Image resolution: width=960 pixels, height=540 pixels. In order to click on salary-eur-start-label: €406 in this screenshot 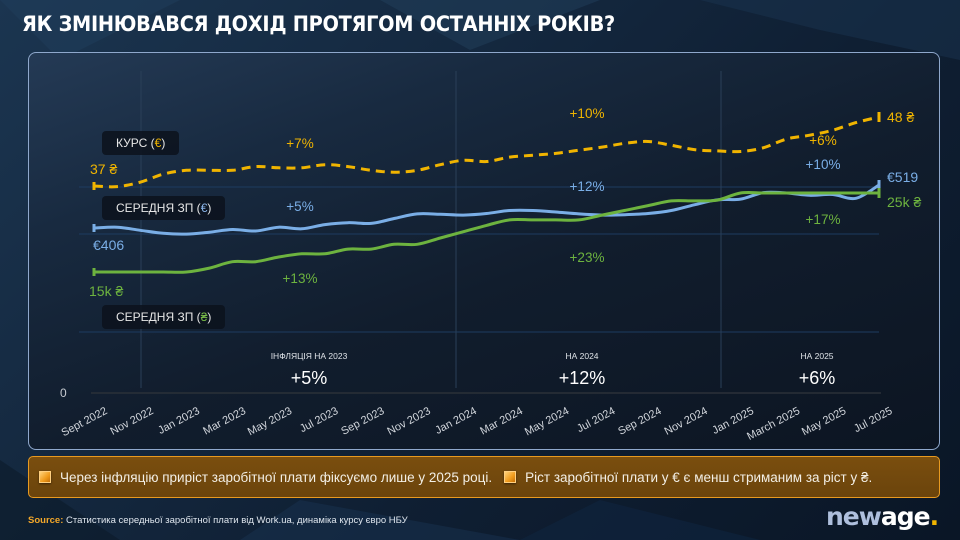, I will do `click(108, 245)`.